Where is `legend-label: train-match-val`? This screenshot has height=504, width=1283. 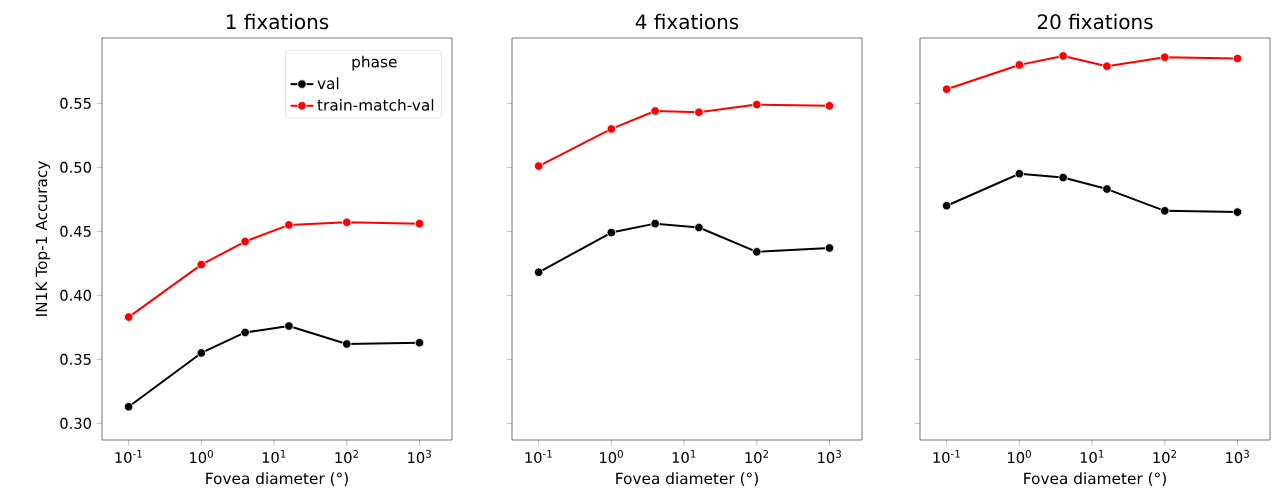
legend-label: train-match-val is located at coordinates (375, 104).